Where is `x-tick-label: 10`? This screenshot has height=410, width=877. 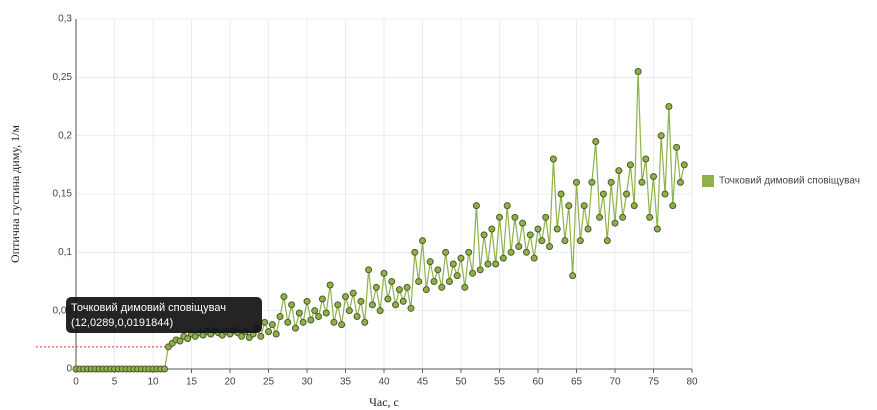 x-tick-label: 10 is located at coordinates (153, 382).